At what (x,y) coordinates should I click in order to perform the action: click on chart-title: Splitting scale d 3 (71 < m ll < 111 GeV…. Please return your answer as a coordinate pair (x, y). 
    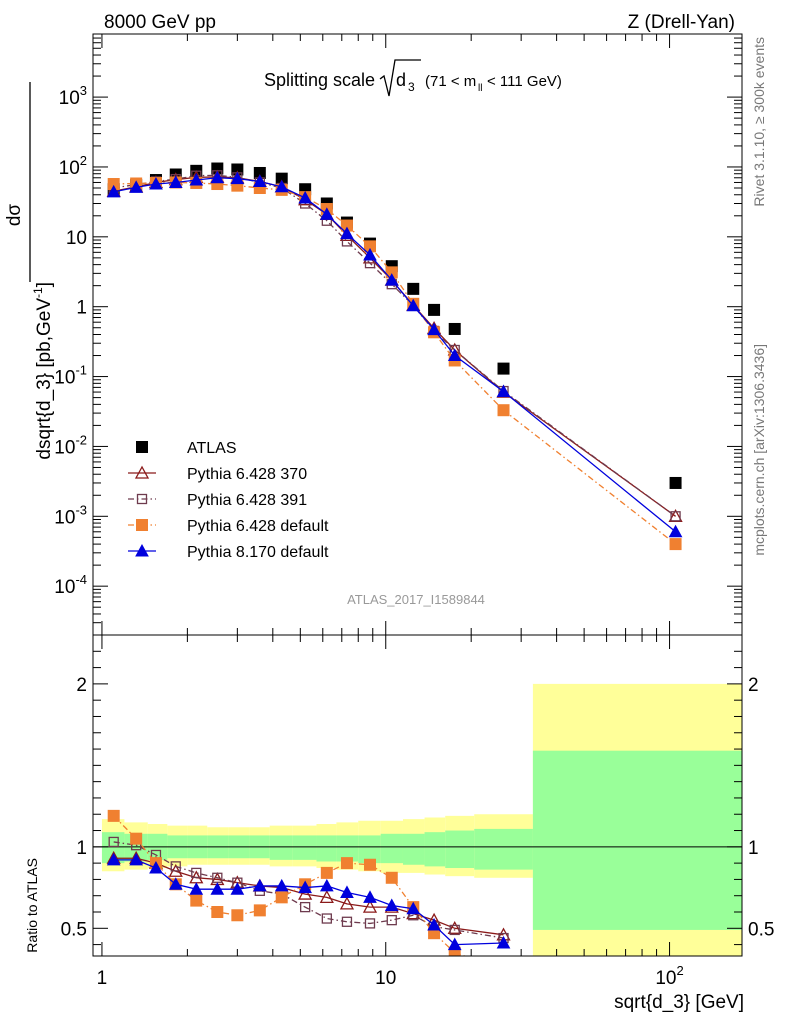
    Looking at the image, I should click on (413, 78).